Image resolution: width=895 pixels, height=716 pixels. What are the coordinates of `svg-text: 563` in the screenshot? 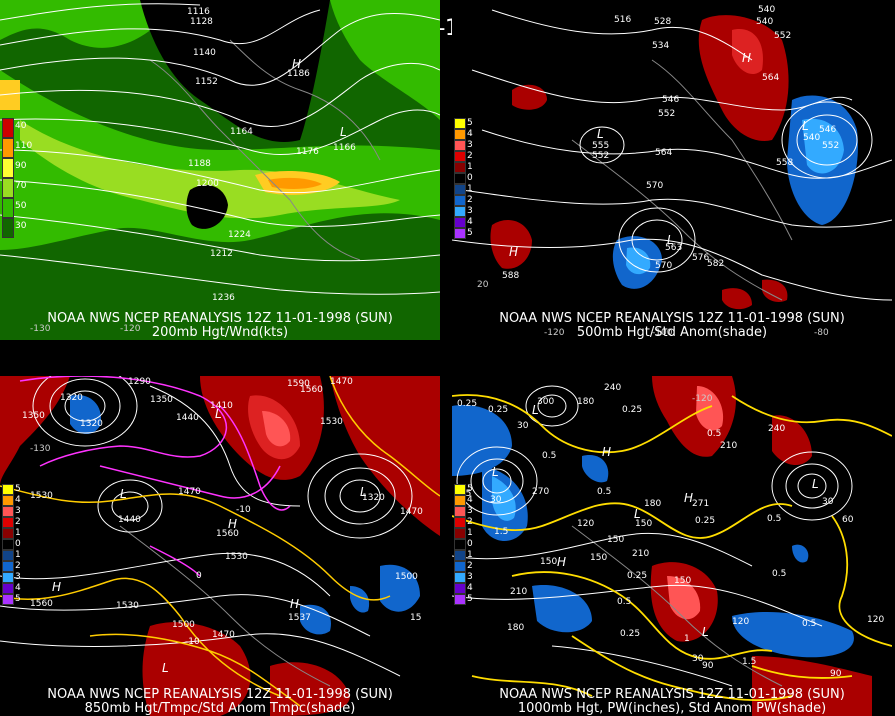 It's located at (673, 248).